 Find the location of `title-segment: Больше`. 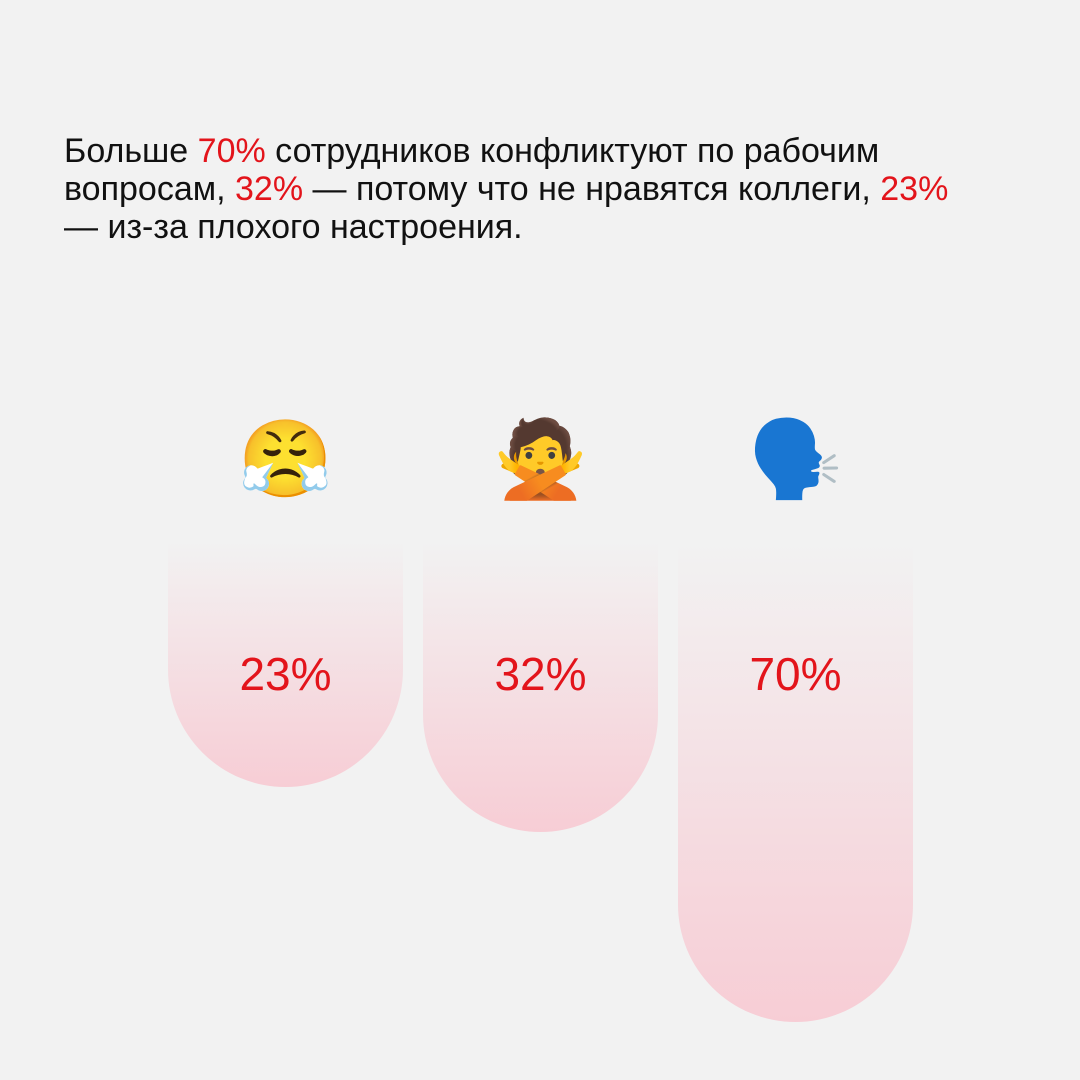

title-segment: Больше is located at coordinates (131, 151).